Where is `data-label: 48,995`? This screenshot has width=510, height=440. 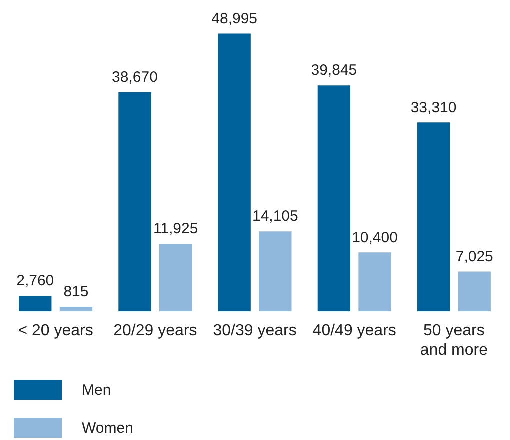
data-label: 48,995 is located at coordinates (235, 19).